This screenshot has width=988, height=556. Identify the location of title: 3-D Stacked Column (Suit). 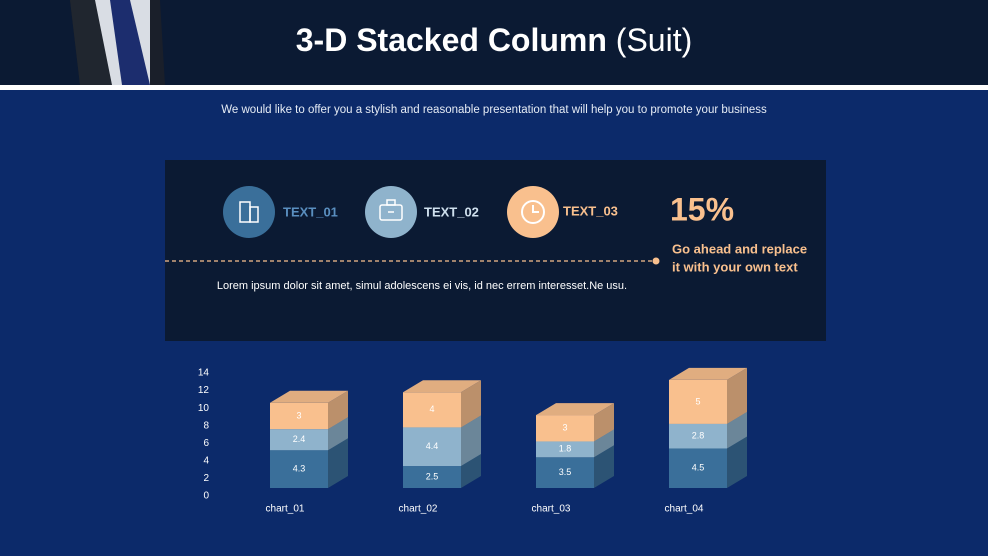
(494, 40).